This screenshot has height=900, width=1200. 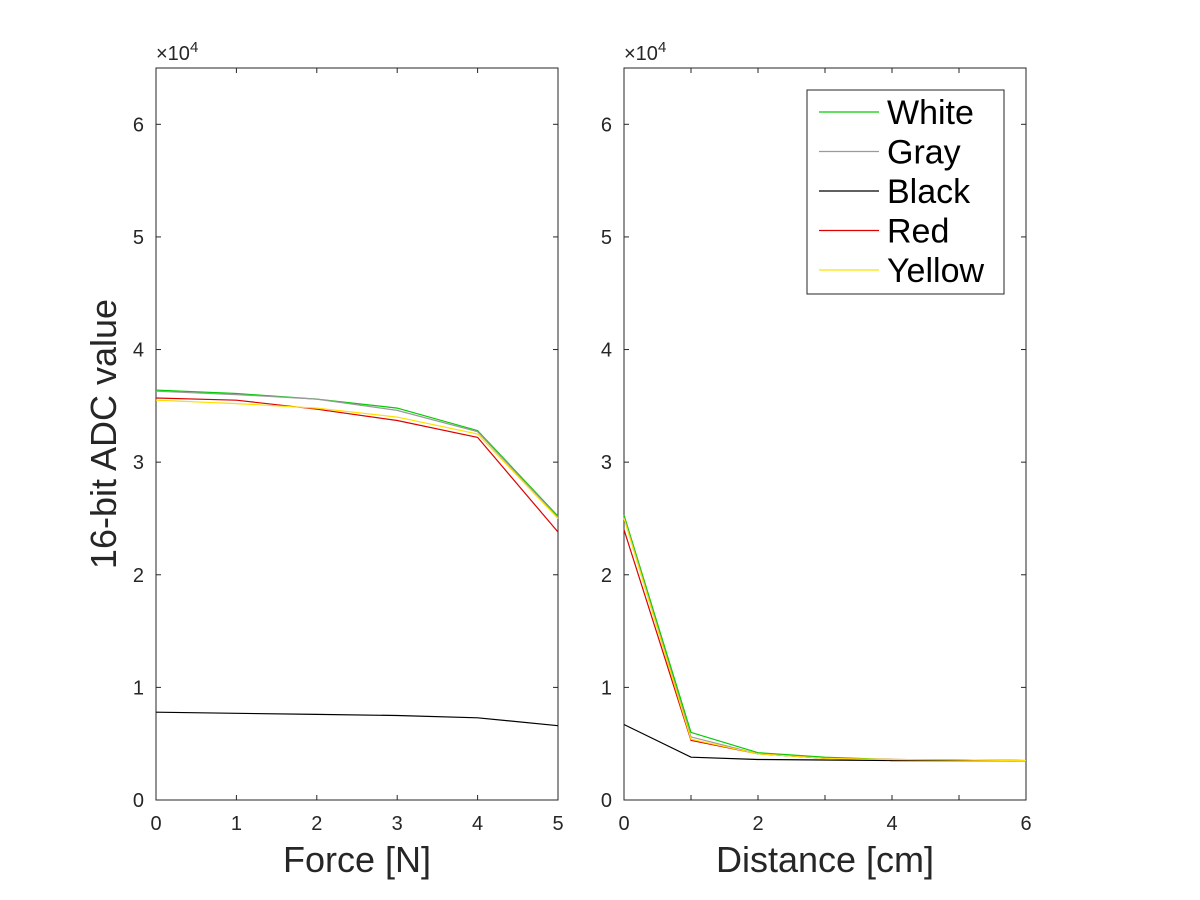 I want to click on x-tick-label: 1, so click(x=236, y=824).